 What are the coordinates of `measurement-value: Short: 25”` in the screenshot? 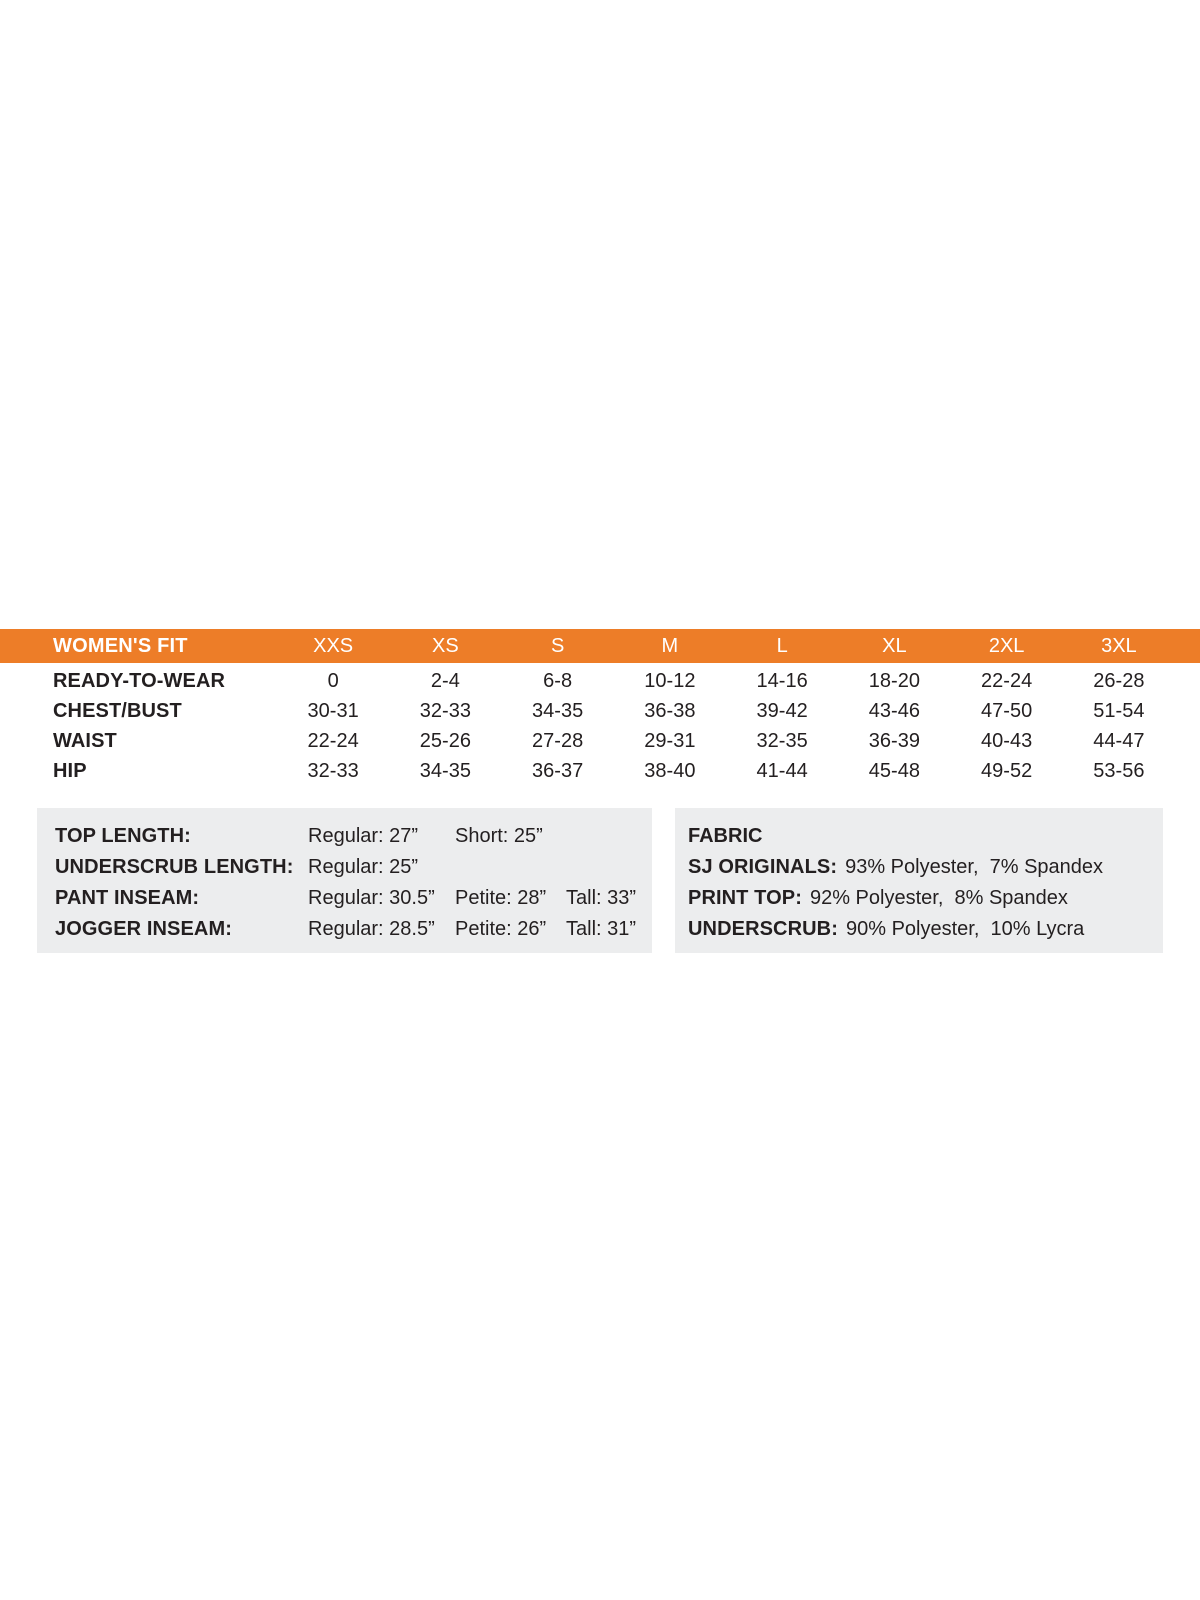 It's located at (499, 836).